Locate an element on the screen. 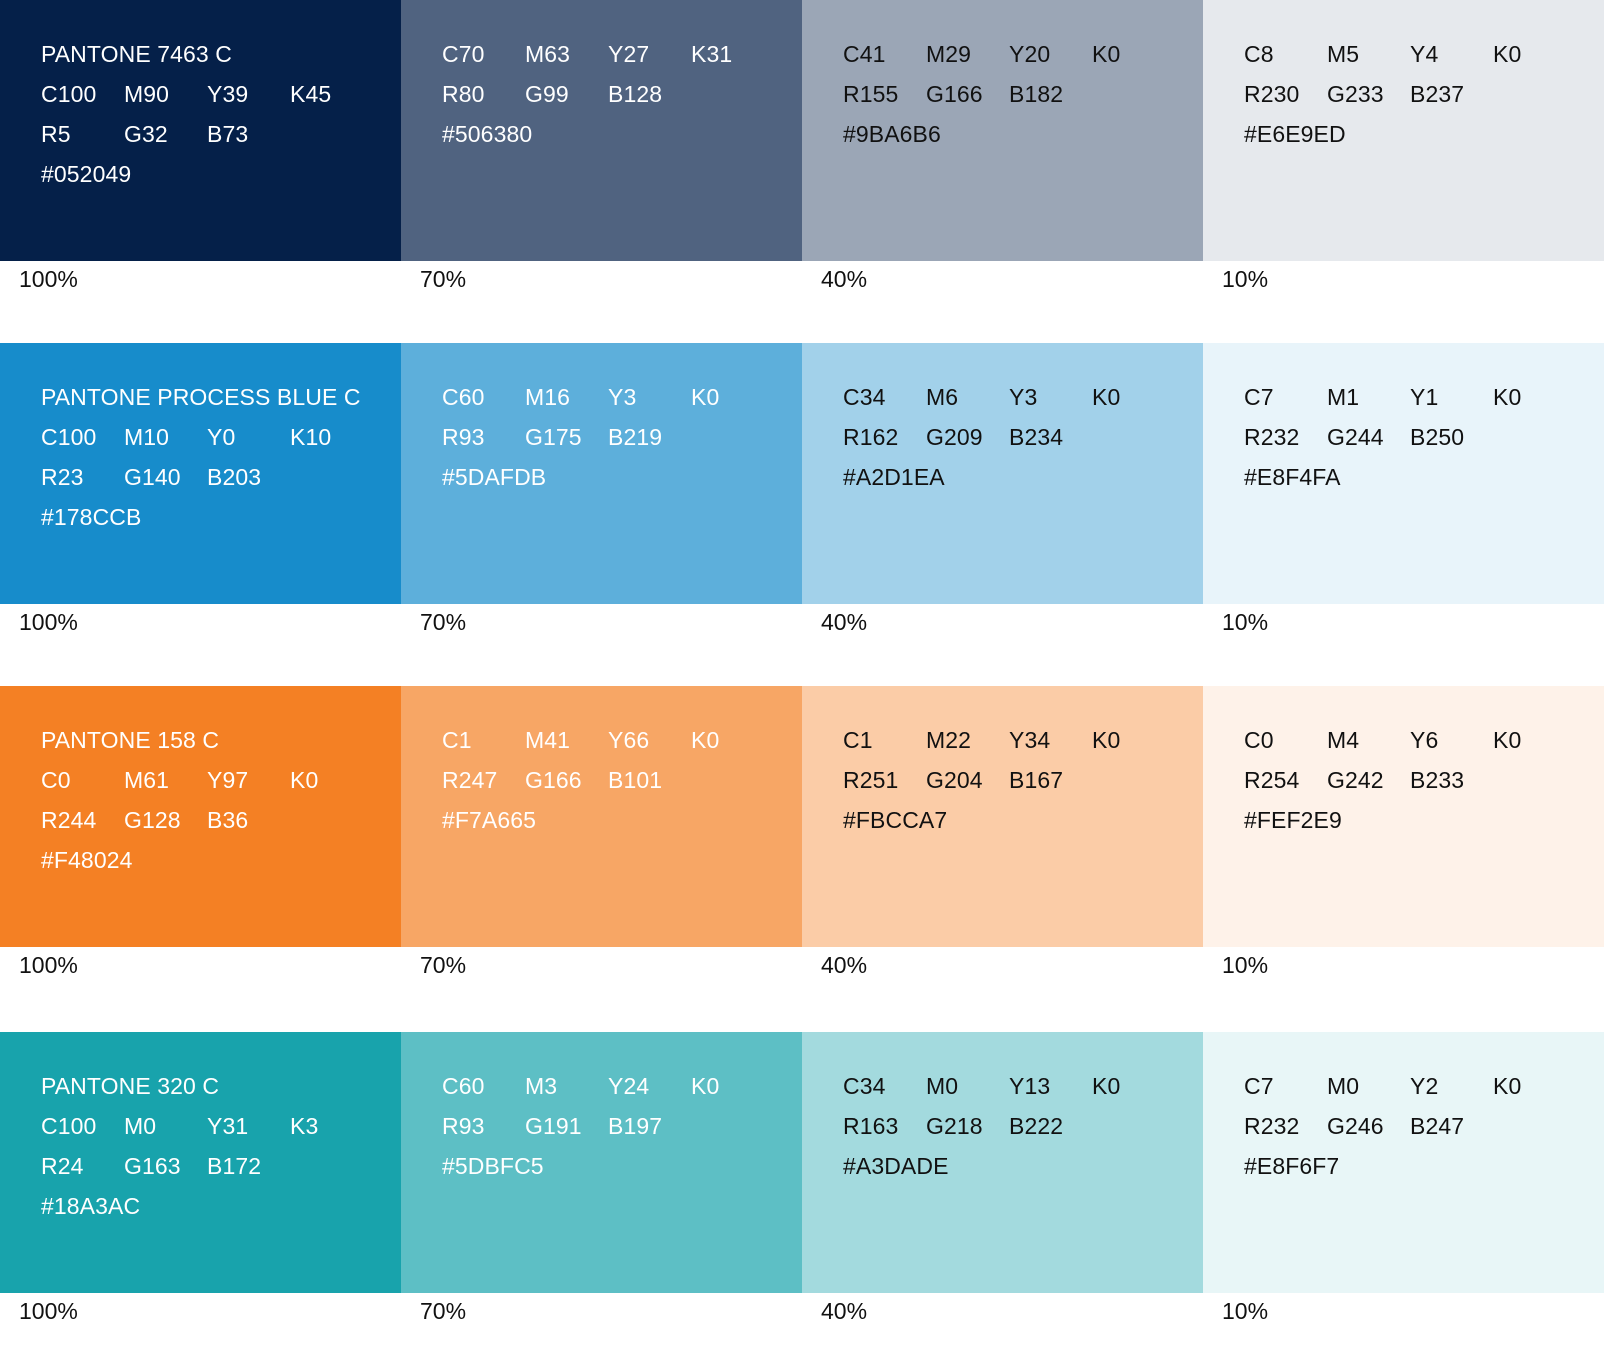  cmyk-value: Y97 is located at coordinates (228, 779).